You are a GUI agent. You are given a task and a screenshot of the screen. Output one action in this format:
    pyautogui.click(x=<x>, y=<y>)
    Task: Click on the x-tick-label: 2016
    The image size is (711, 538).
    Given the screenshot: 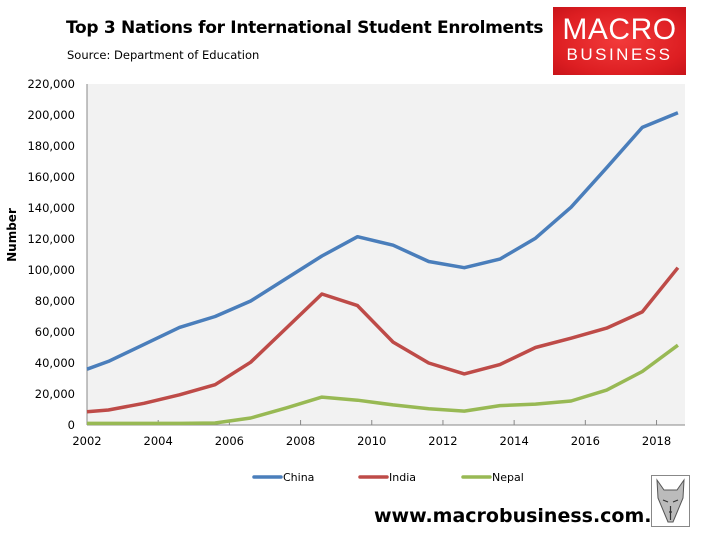 What is the action you would take?
    pyautogui.click(x=585, y=441)
    